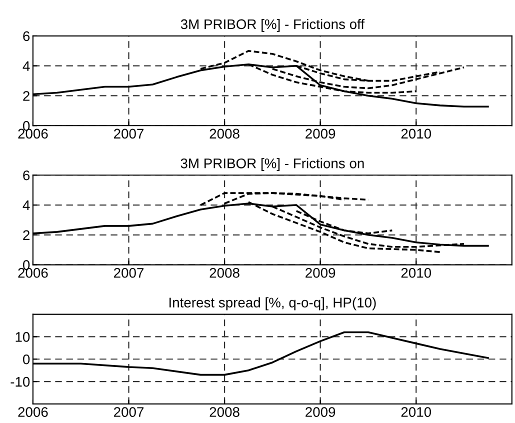 The image size is (515, 423). I want to click on chart-title: 3M PRIBOR [%] - Frictions off, so click(272, 25).